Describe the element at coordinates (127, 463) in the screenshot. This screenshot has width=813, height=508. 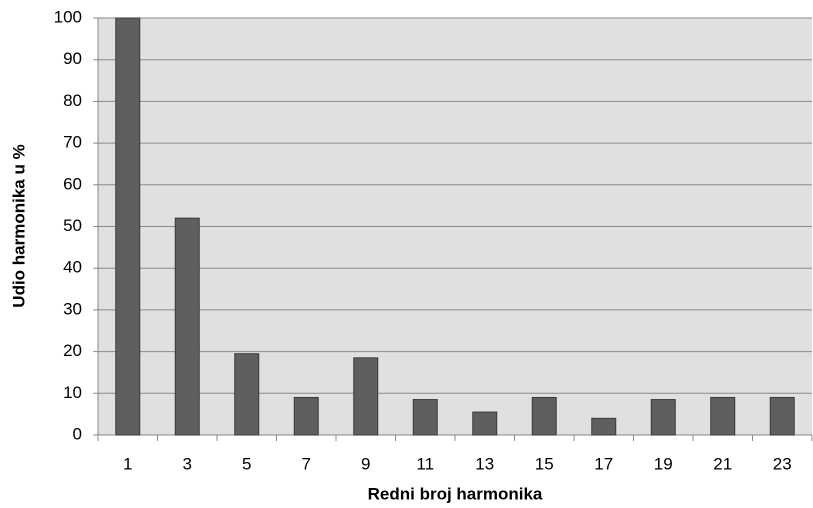
I see `x-tick-label: 1` at that location.